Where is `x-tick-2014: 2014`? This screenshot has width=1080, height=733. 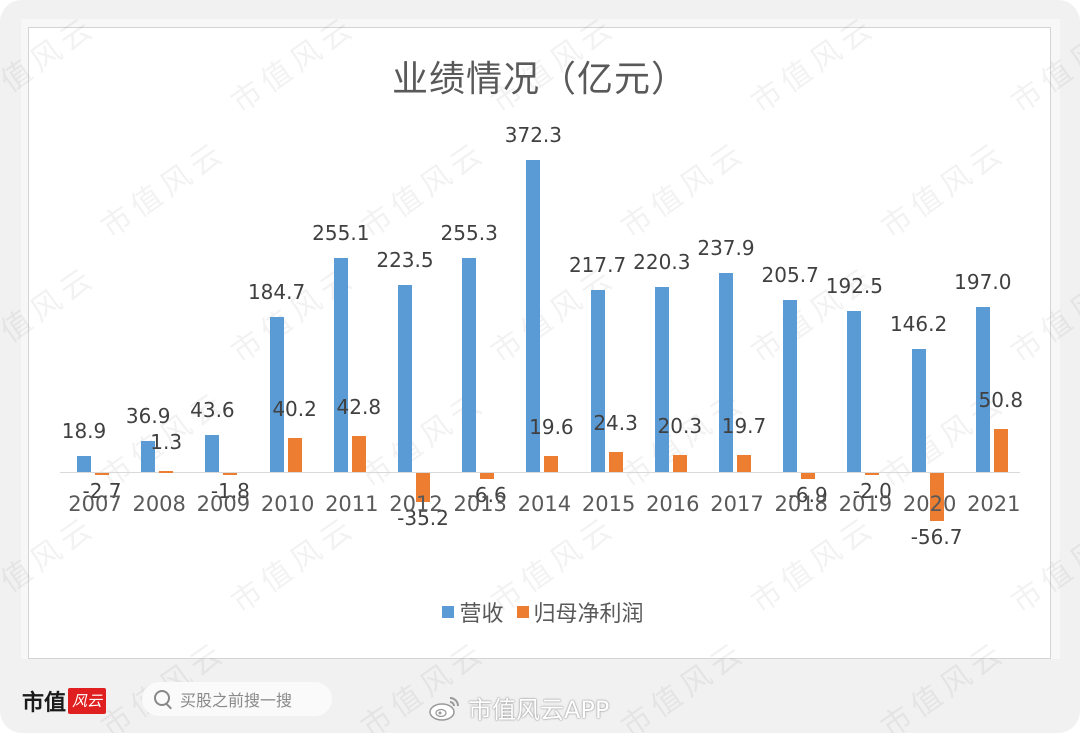 x-tick-2014: 2014 is located at coordinates (544, 504).